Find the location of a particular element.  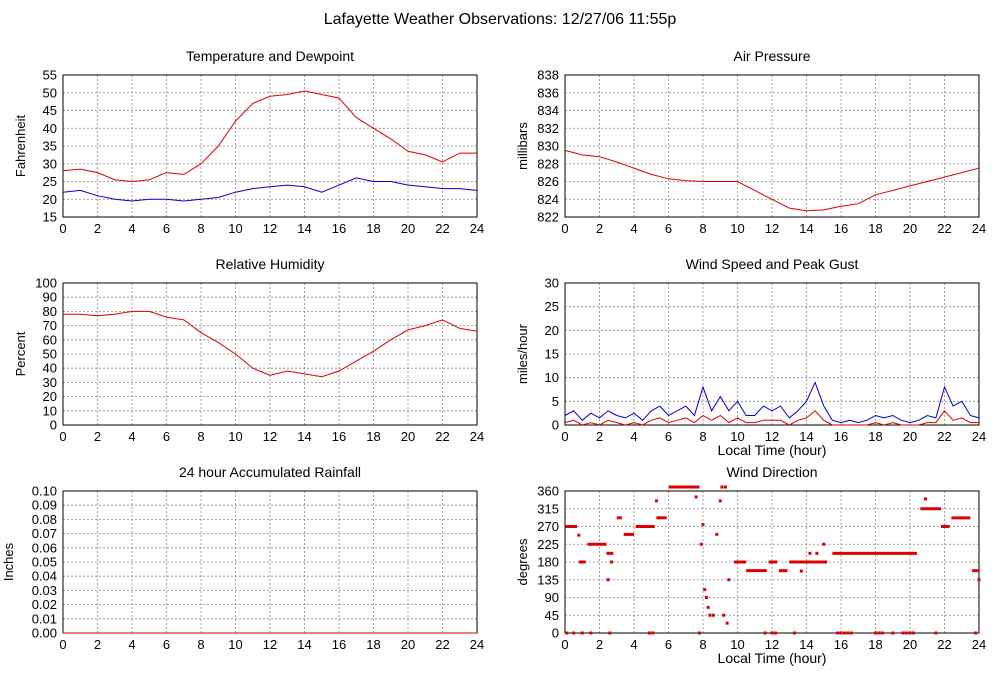

relative-humidity-ylabel: Percent is located at coordinates (20, 353).